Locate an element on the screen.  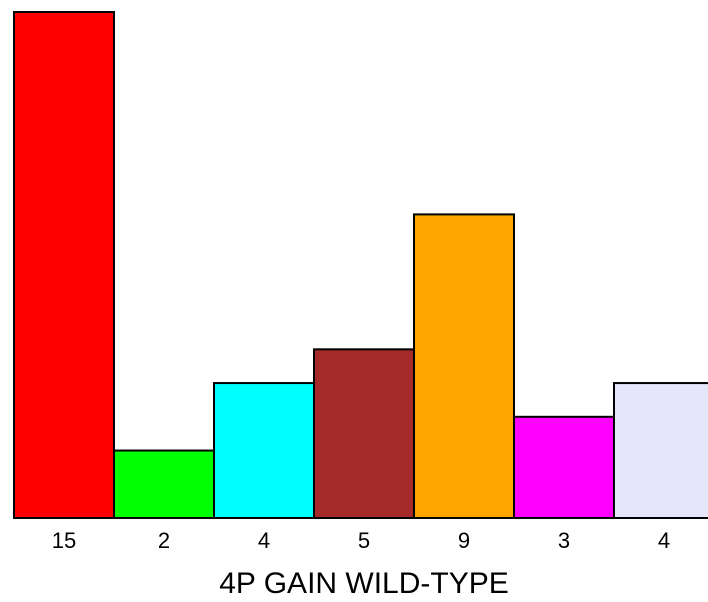
x-tick-label-1: 15 is located at coordinates (64, 540).